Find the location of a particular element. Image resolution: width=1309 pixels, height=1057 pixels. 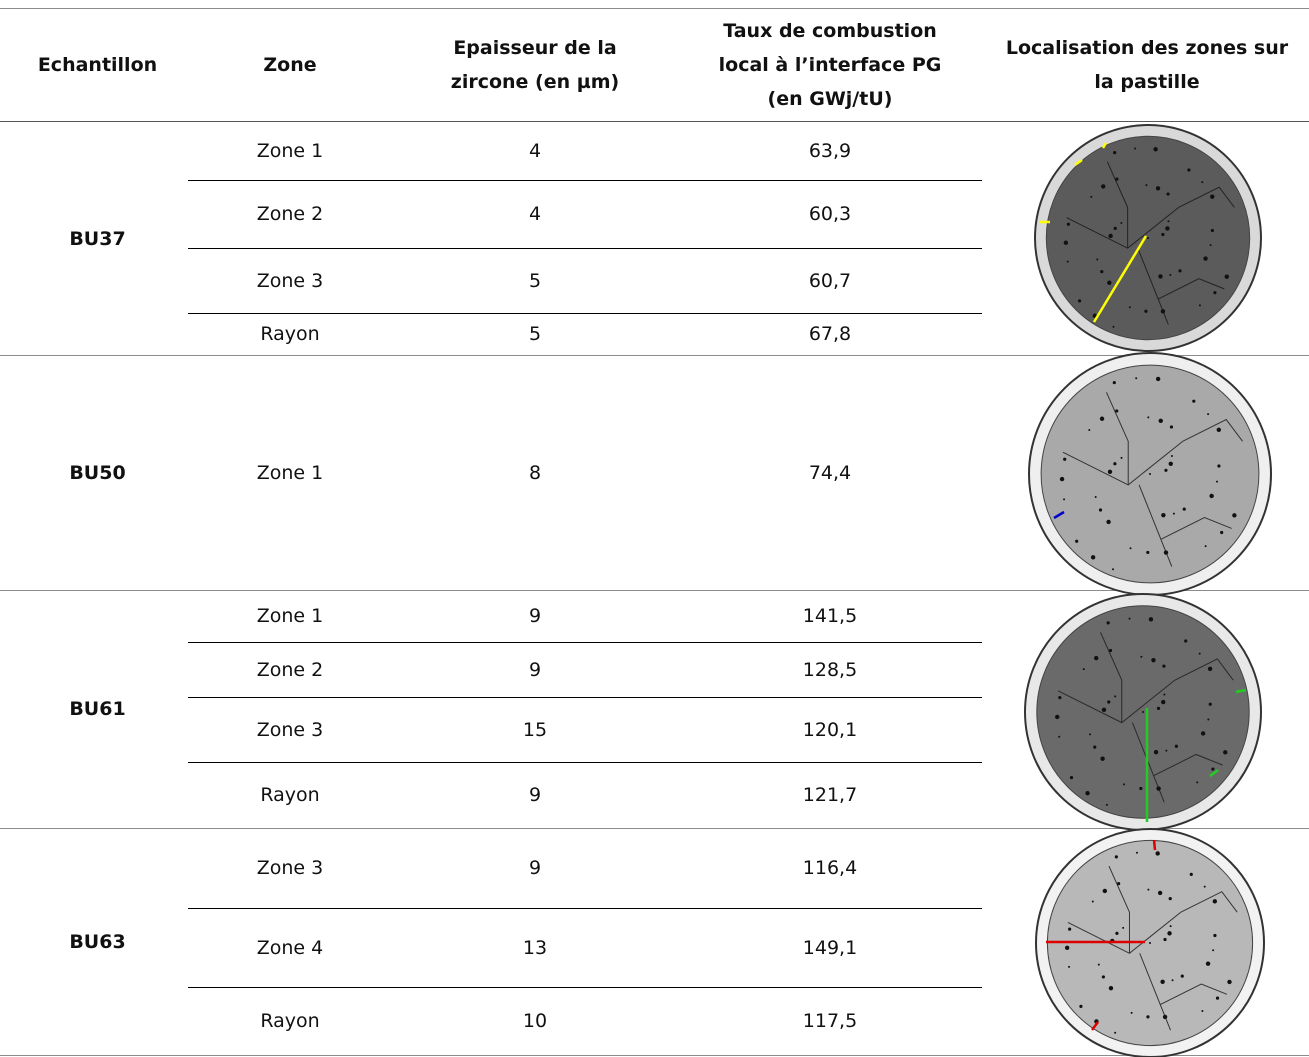

sample-label: BU37 is located at coordinates (97, 238).